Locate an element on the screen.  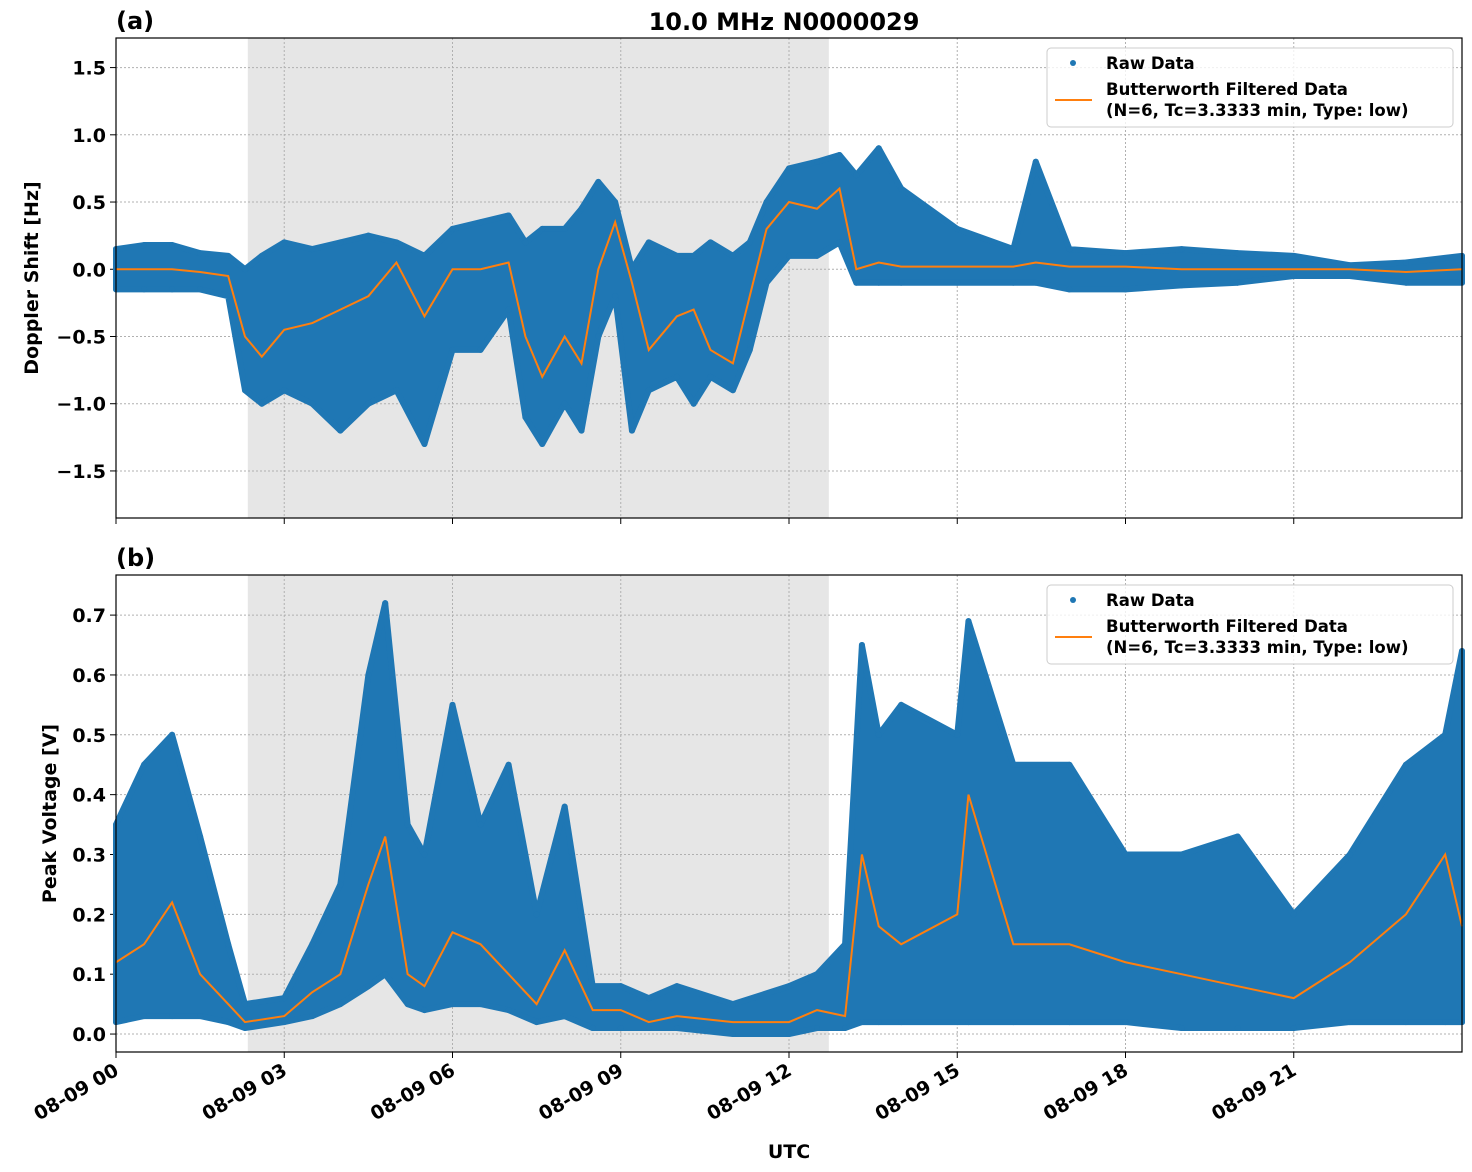
y-tick-label: 0.3 is located at coordinates (89, 855).